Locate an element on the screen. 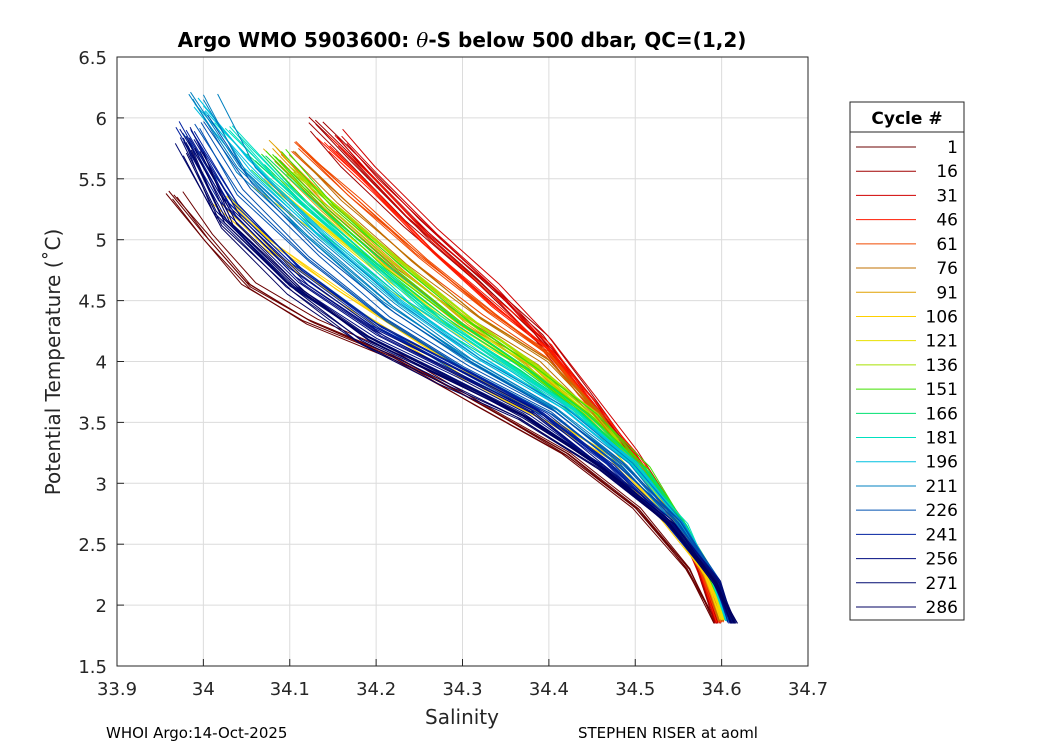 The width and height of the screenshot is (1050, 750). legend-label-31: 31 is located at coordinates (947, 196).